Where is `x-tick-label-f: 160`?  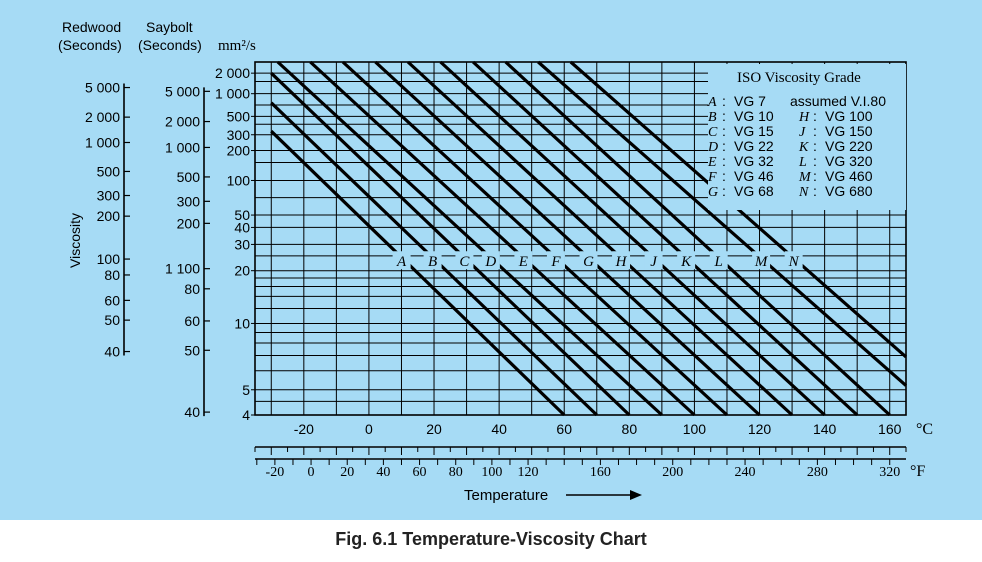 x-tick-label-f: 160 is located at coordinates (600, 472).